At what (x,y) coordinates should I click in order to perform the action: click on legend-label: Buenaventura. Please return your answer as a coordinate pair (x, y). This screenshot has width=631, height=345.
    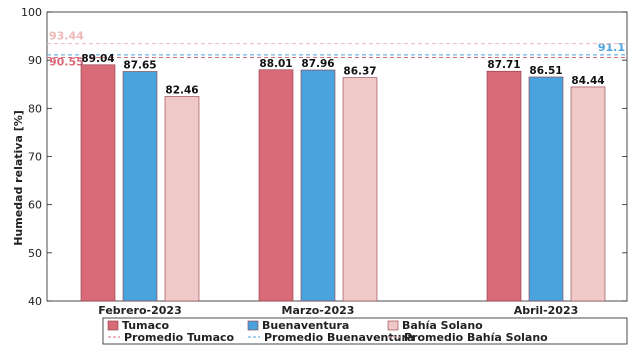
    Looking at the image, I should click on (305, 325).